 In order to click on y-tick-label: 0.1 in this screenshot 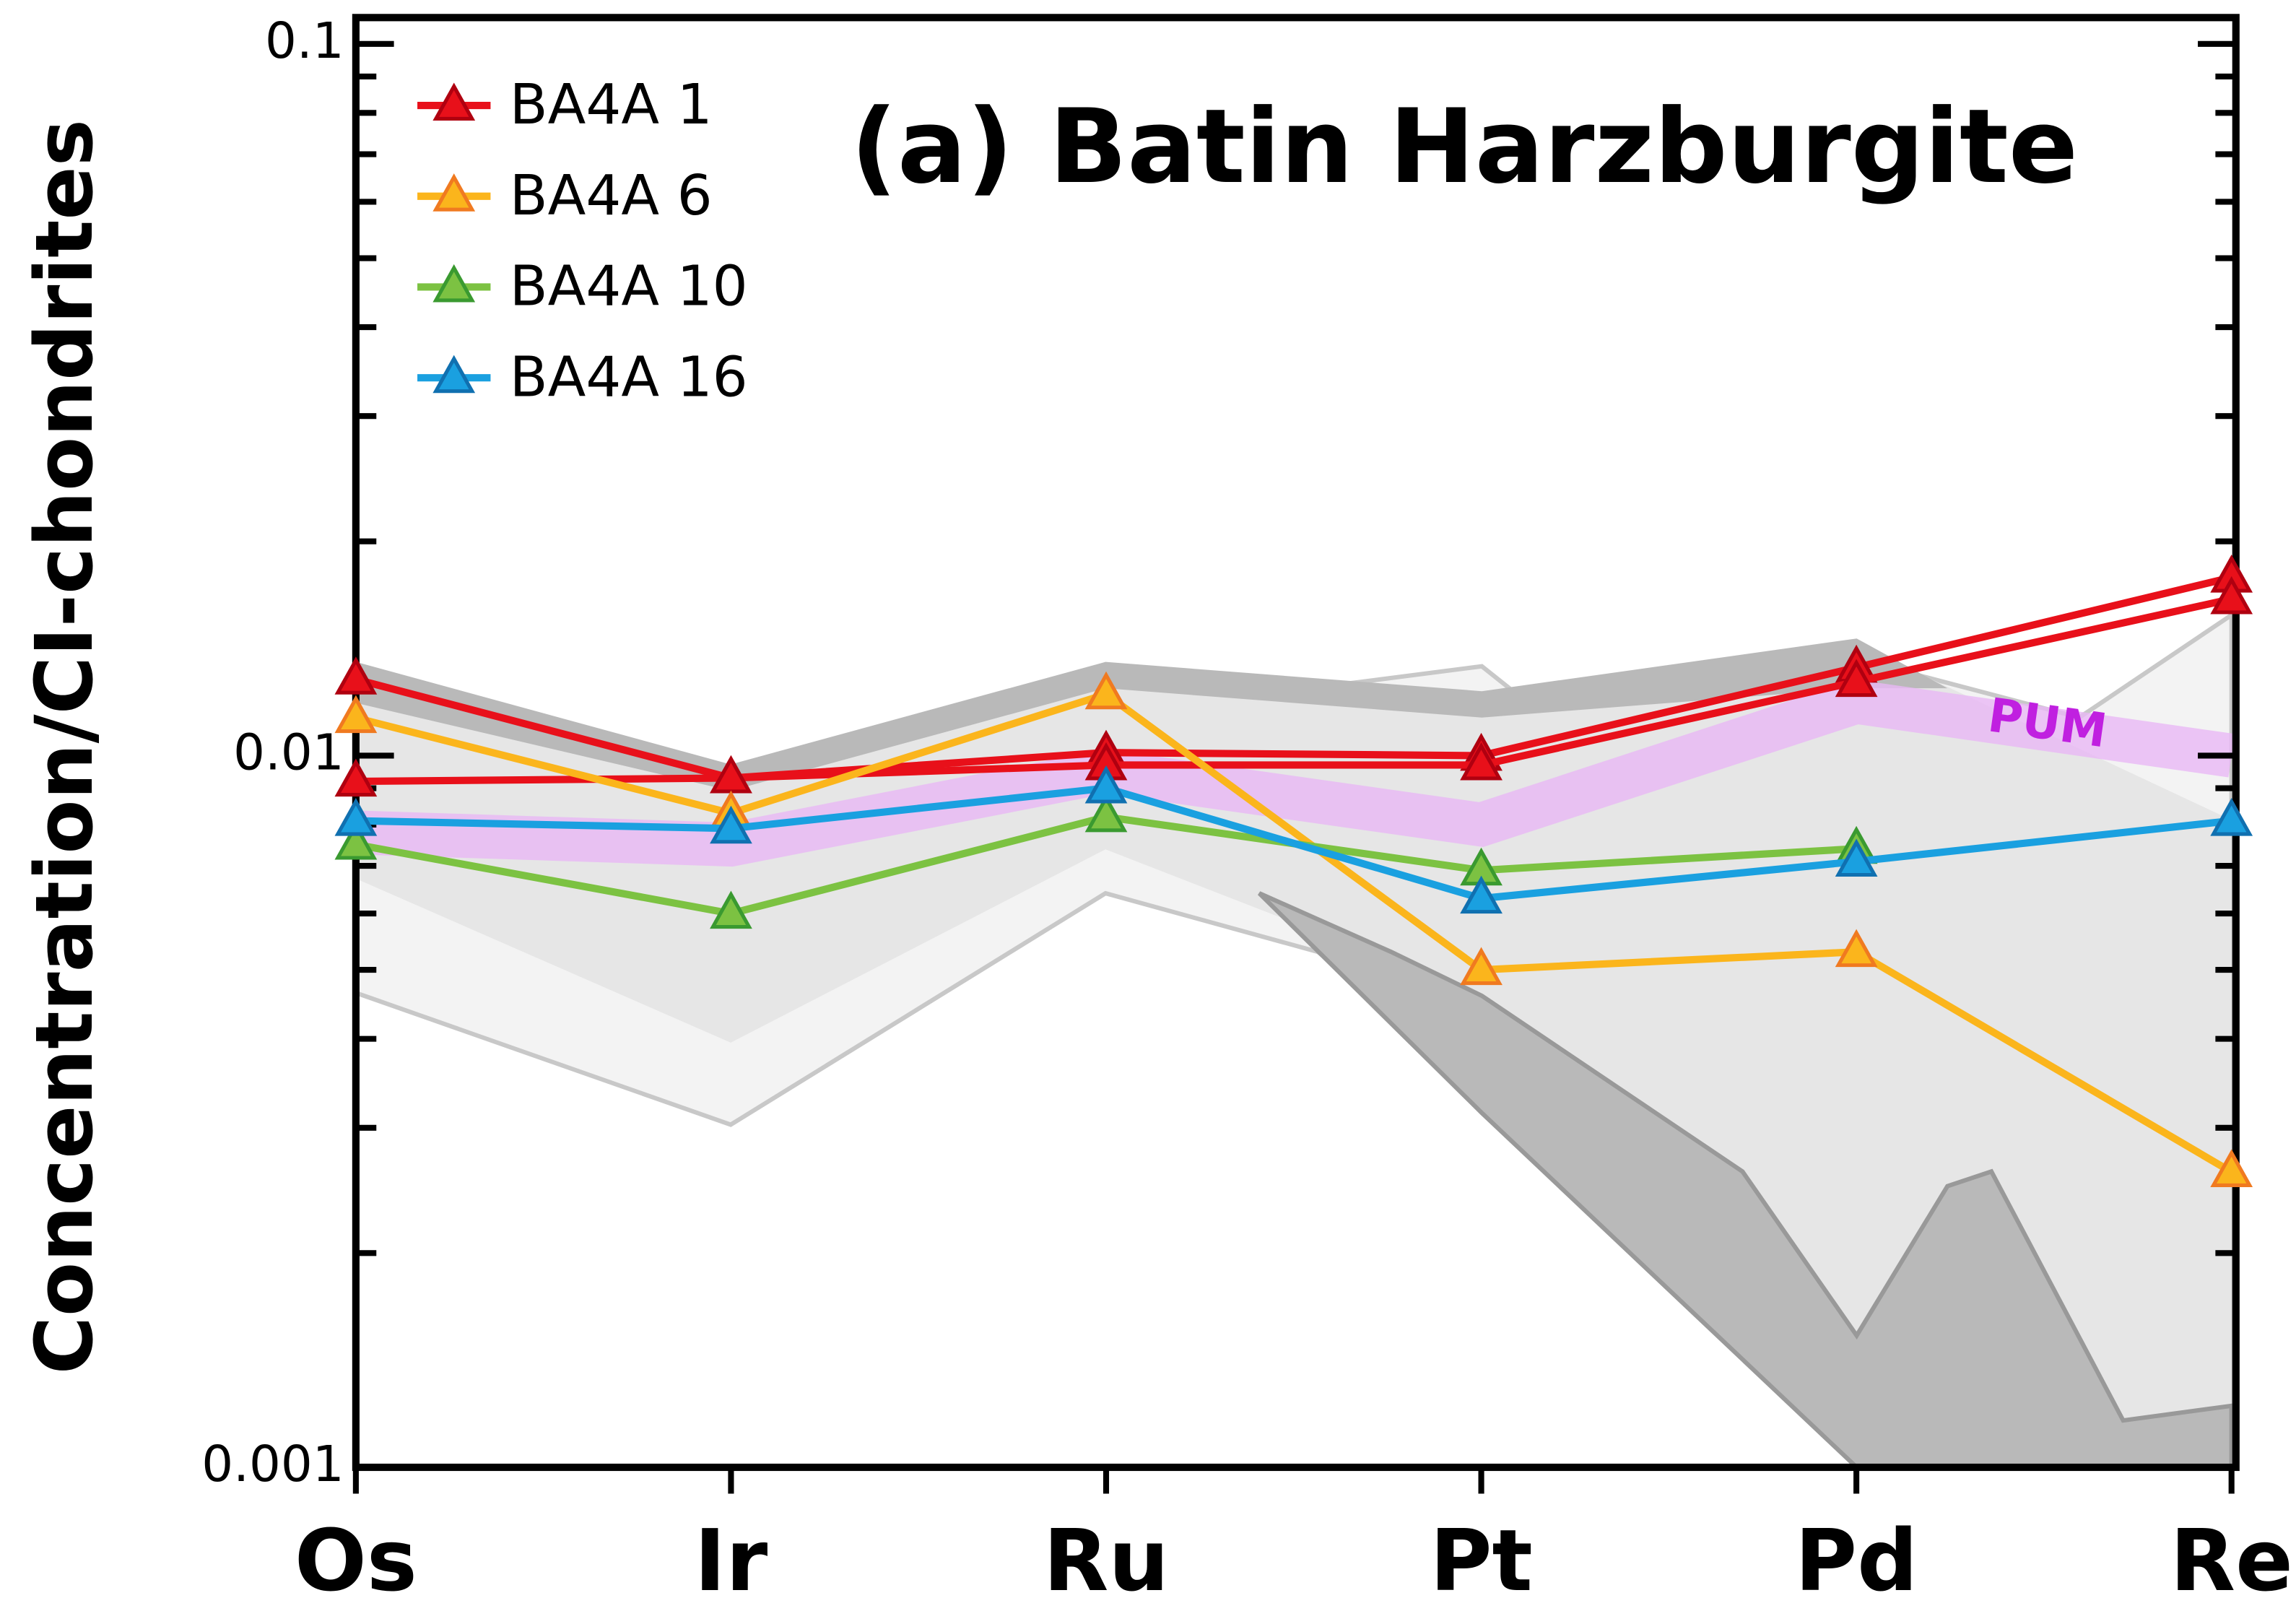, I will do `click(304, 41)`.